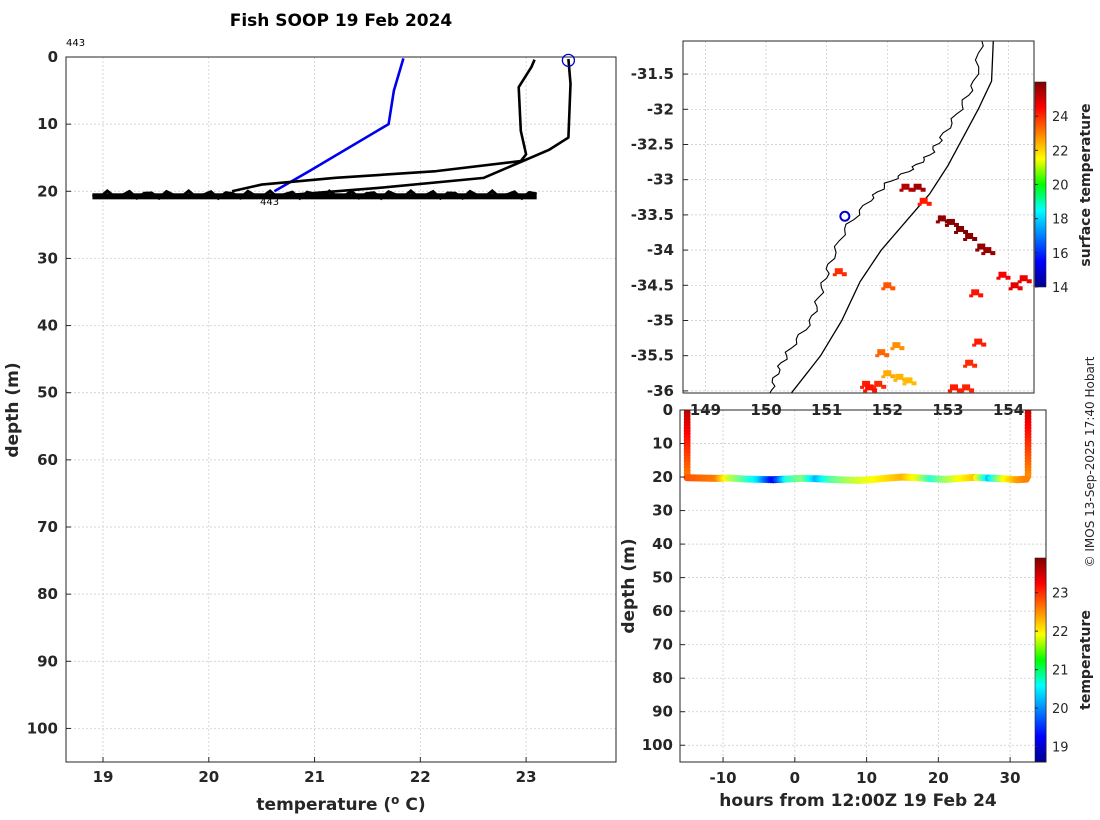 The image size is (1100, 820). Describe the element at coordinates (662, 678) in the screenshot. I see `section-y-tick-label: 80` at that location.